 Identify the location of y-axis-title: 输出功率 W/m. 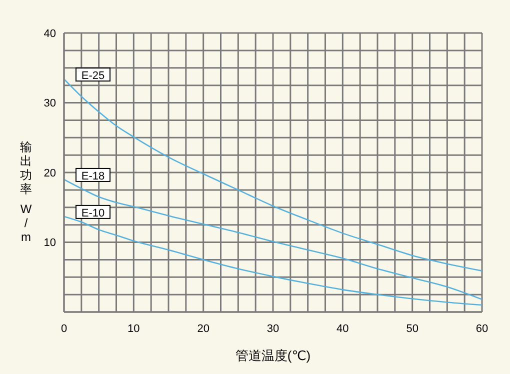
(26, 192).